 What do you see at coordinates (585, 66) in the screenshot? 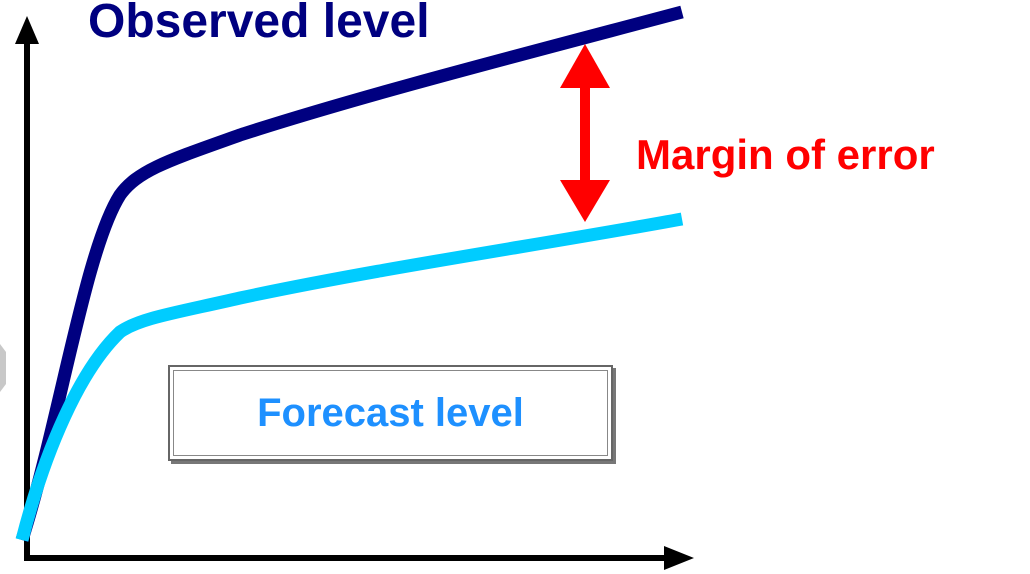
I see `margin-arrow-head-up` at bounding box center [585, 66].